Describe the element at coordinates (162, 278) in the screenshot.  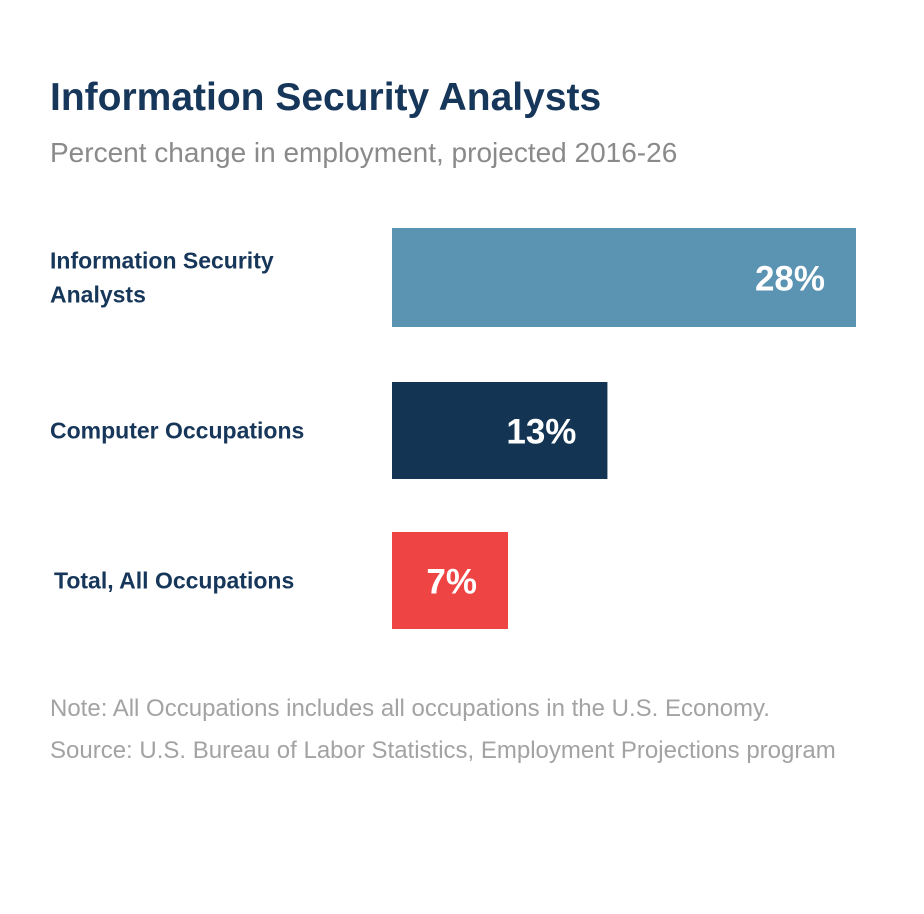
I see `category-label-0: Information Security Analysts` at that location.